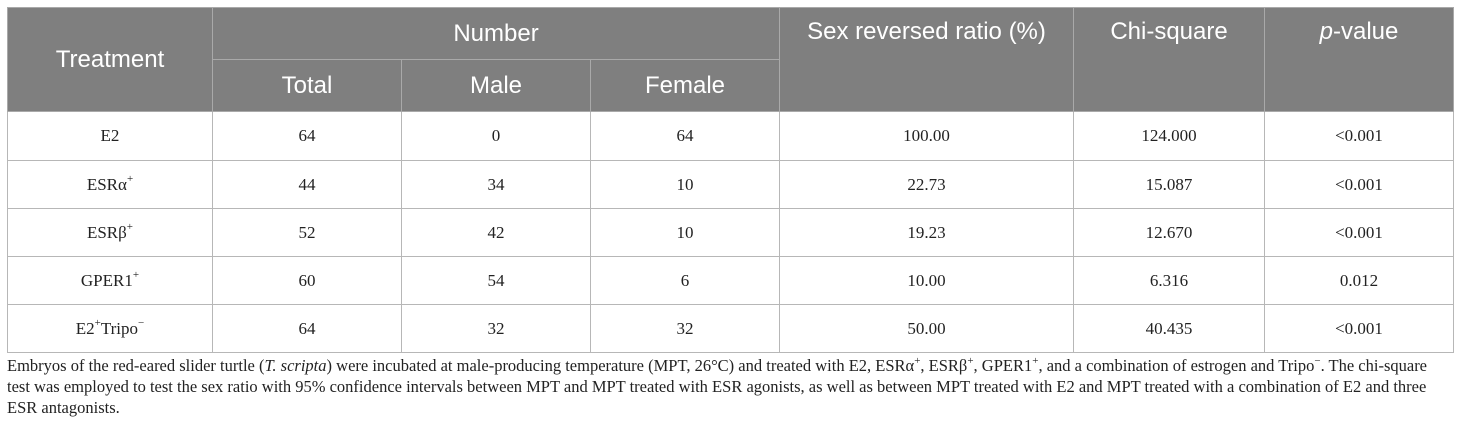 The width and height of the screenshot is (1460, 439). I want to click on p-value-rest: -value, so click(1366, 31).